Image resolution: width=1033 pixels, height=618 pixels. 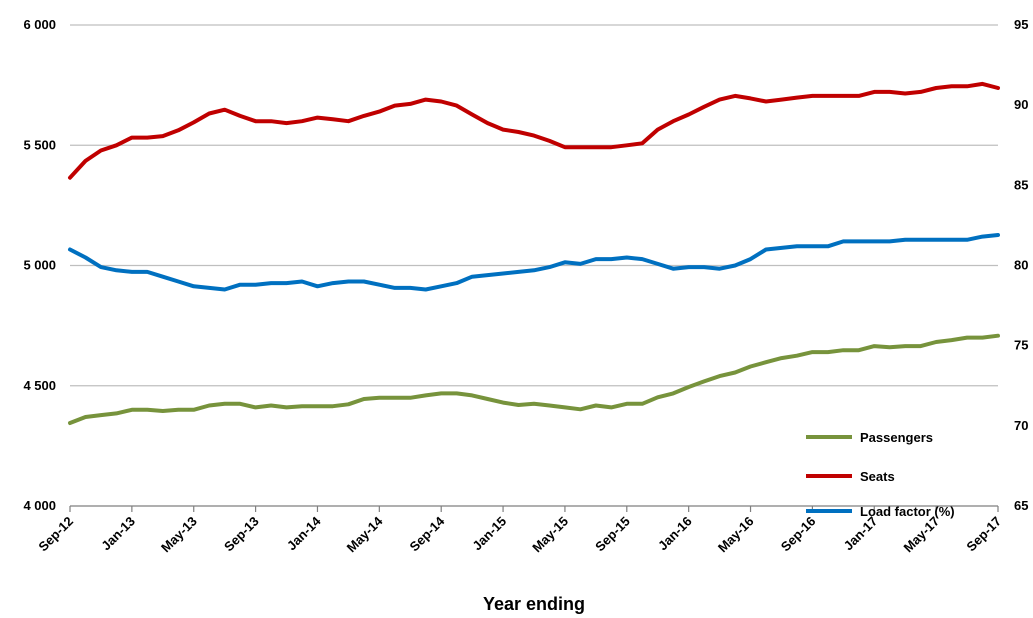 I want to click on x-axis-title: Year ending, so click(x=534, y=604).